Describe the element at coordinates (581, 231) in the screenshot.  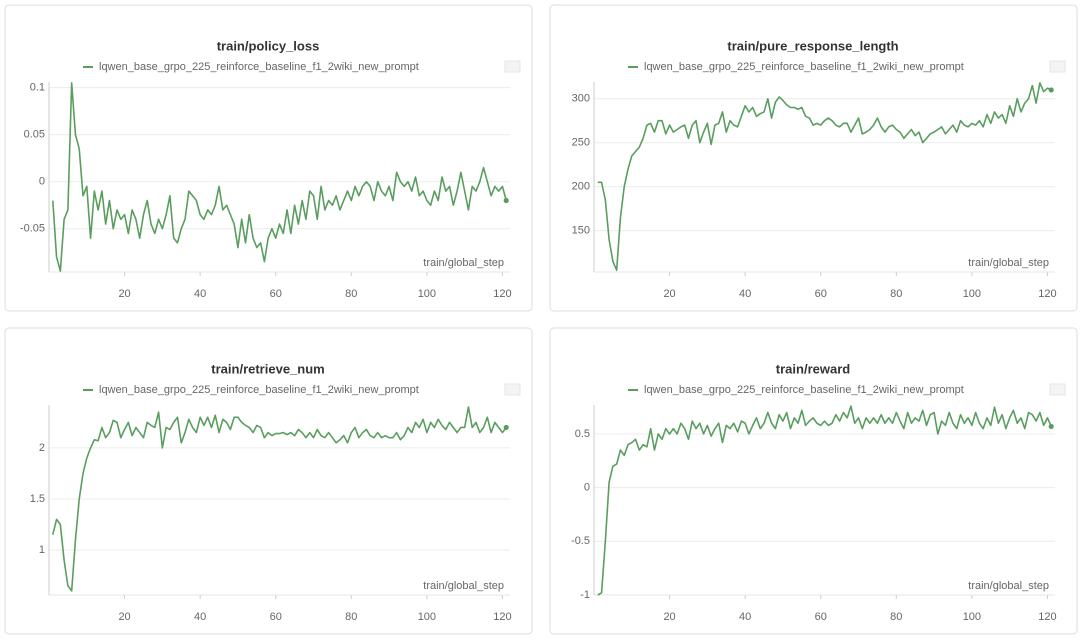
I see `y-tick-label: 150` at that location.